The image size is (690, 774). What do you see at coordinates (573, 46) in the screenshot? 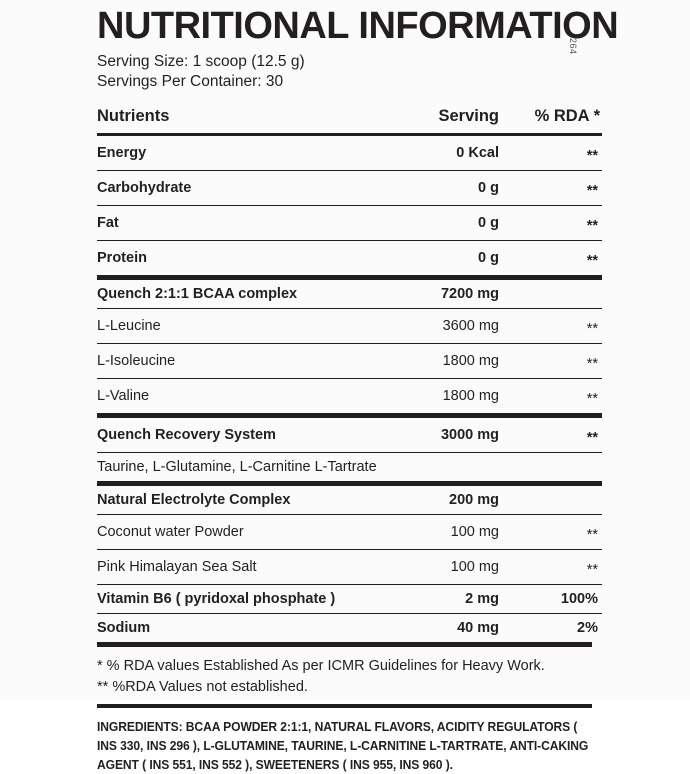
I see `side-code-label: 264` at bounding box center [573, 46].